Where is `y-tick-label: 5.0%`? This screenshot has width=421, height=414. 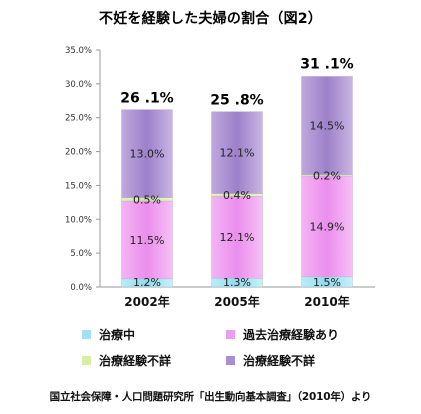
y-tick-label: 5.0% is located at coordinates (81, 254).